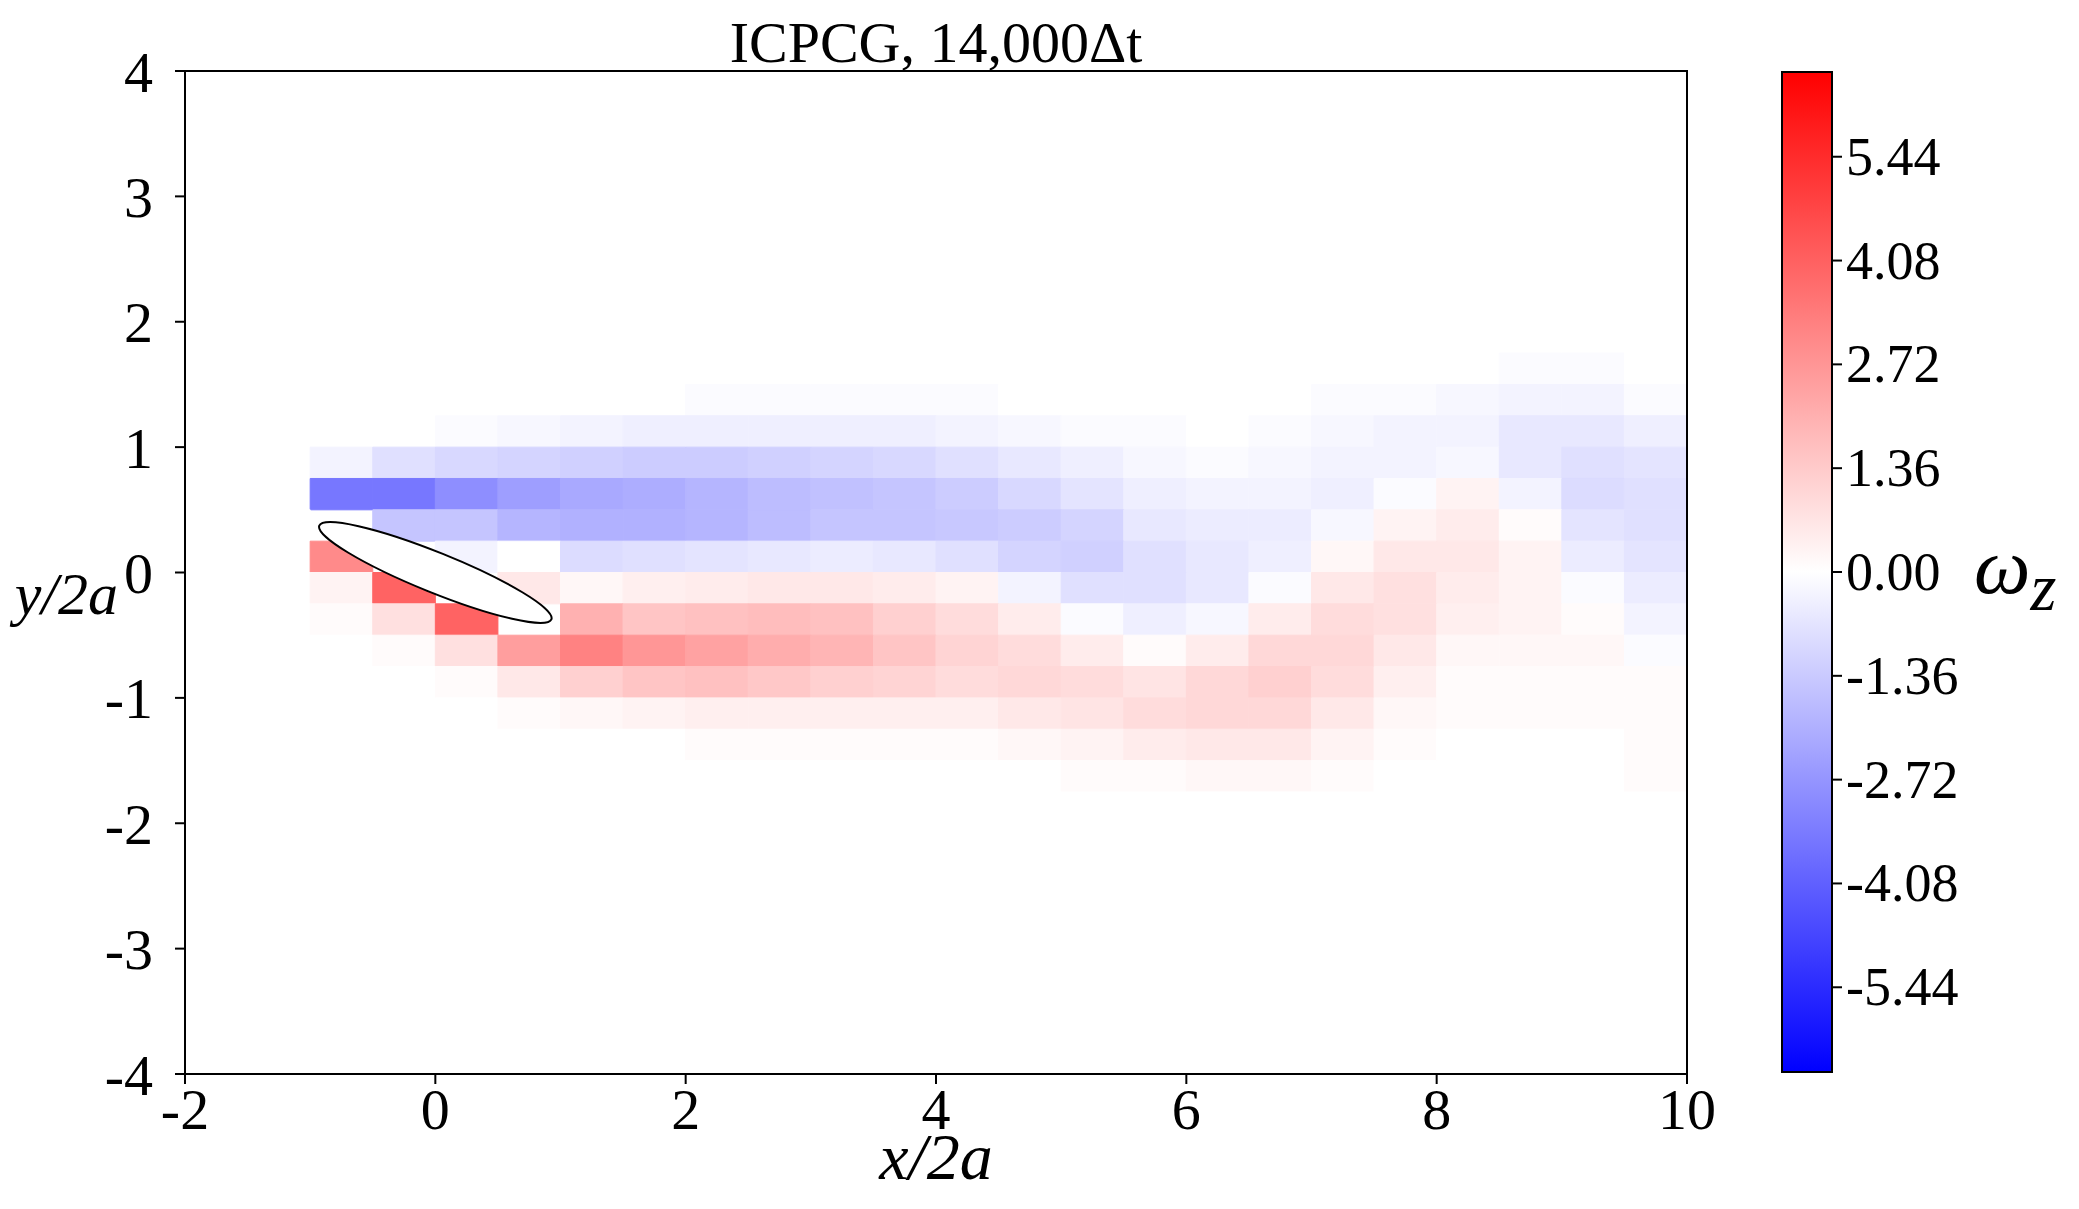 This screenshot has width=2079, height=1209. What do you see at coordinates (1893, 364) in the screenshot?
I see `color-bar-label: 2.72` at bounding box center [1893, 364].